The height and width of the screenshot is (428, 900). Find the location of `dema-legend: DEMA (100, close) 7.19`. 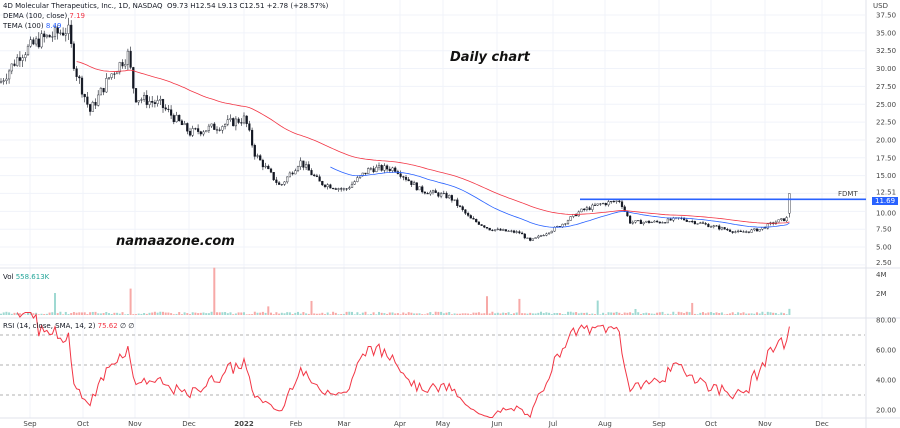

dema-legend: DEMA (100, close) 7.19 is located at coordinates (44, 16).